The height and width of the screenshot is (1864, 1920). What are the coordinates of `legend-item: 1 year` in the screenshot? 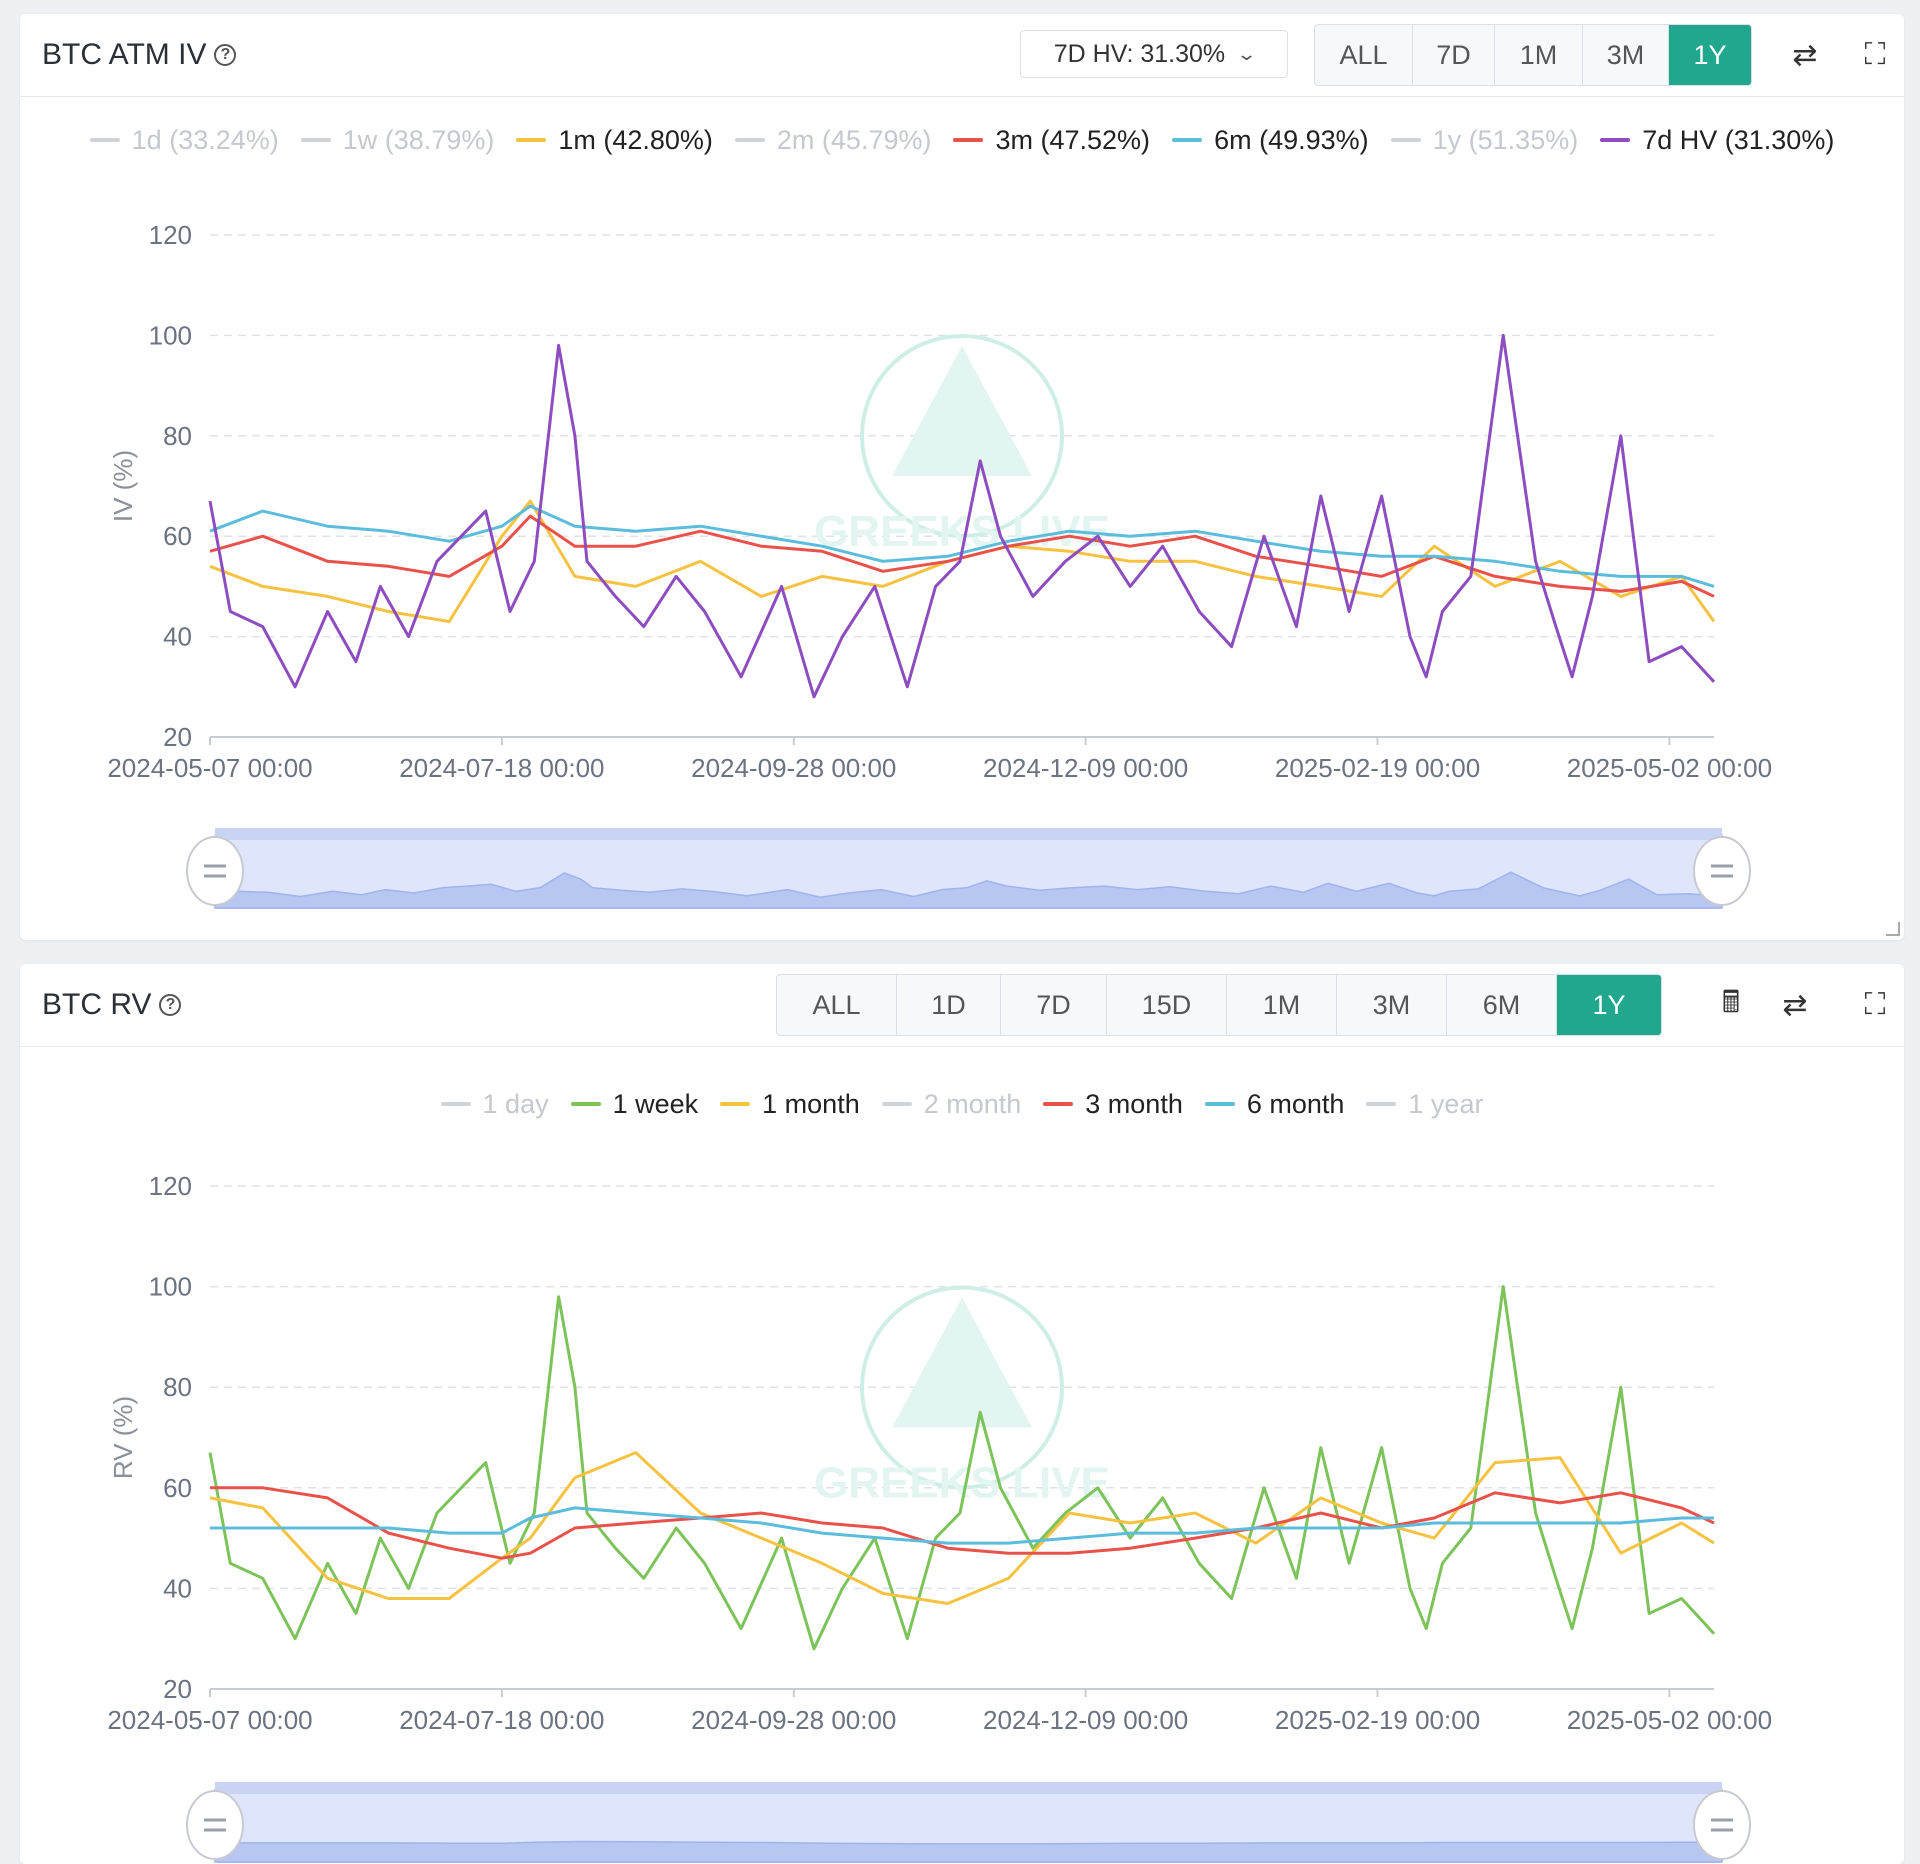 It's located at (1424, 1104).